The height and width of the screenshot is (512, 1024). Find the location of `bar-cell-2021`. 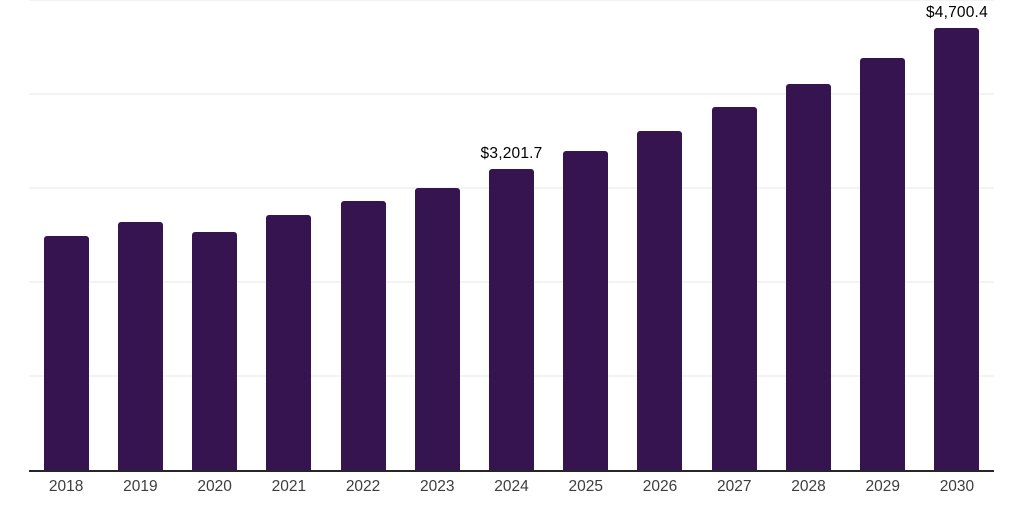

bar-cell-2021 is located at coordinates (289, 235).